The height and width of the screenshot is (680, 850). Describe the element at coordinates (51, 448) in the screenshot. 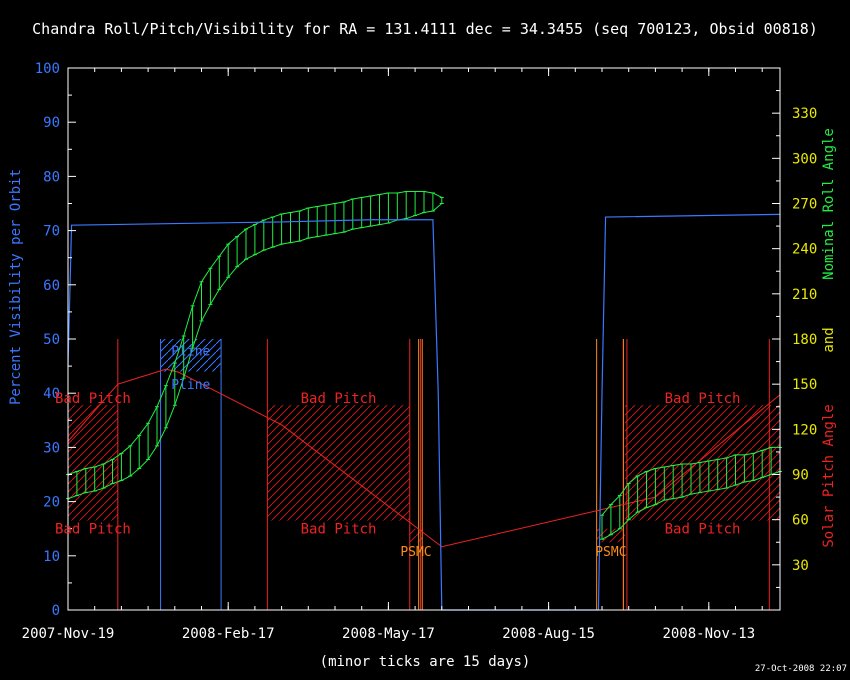

I see `y-left-tick-label: 30` at that location.